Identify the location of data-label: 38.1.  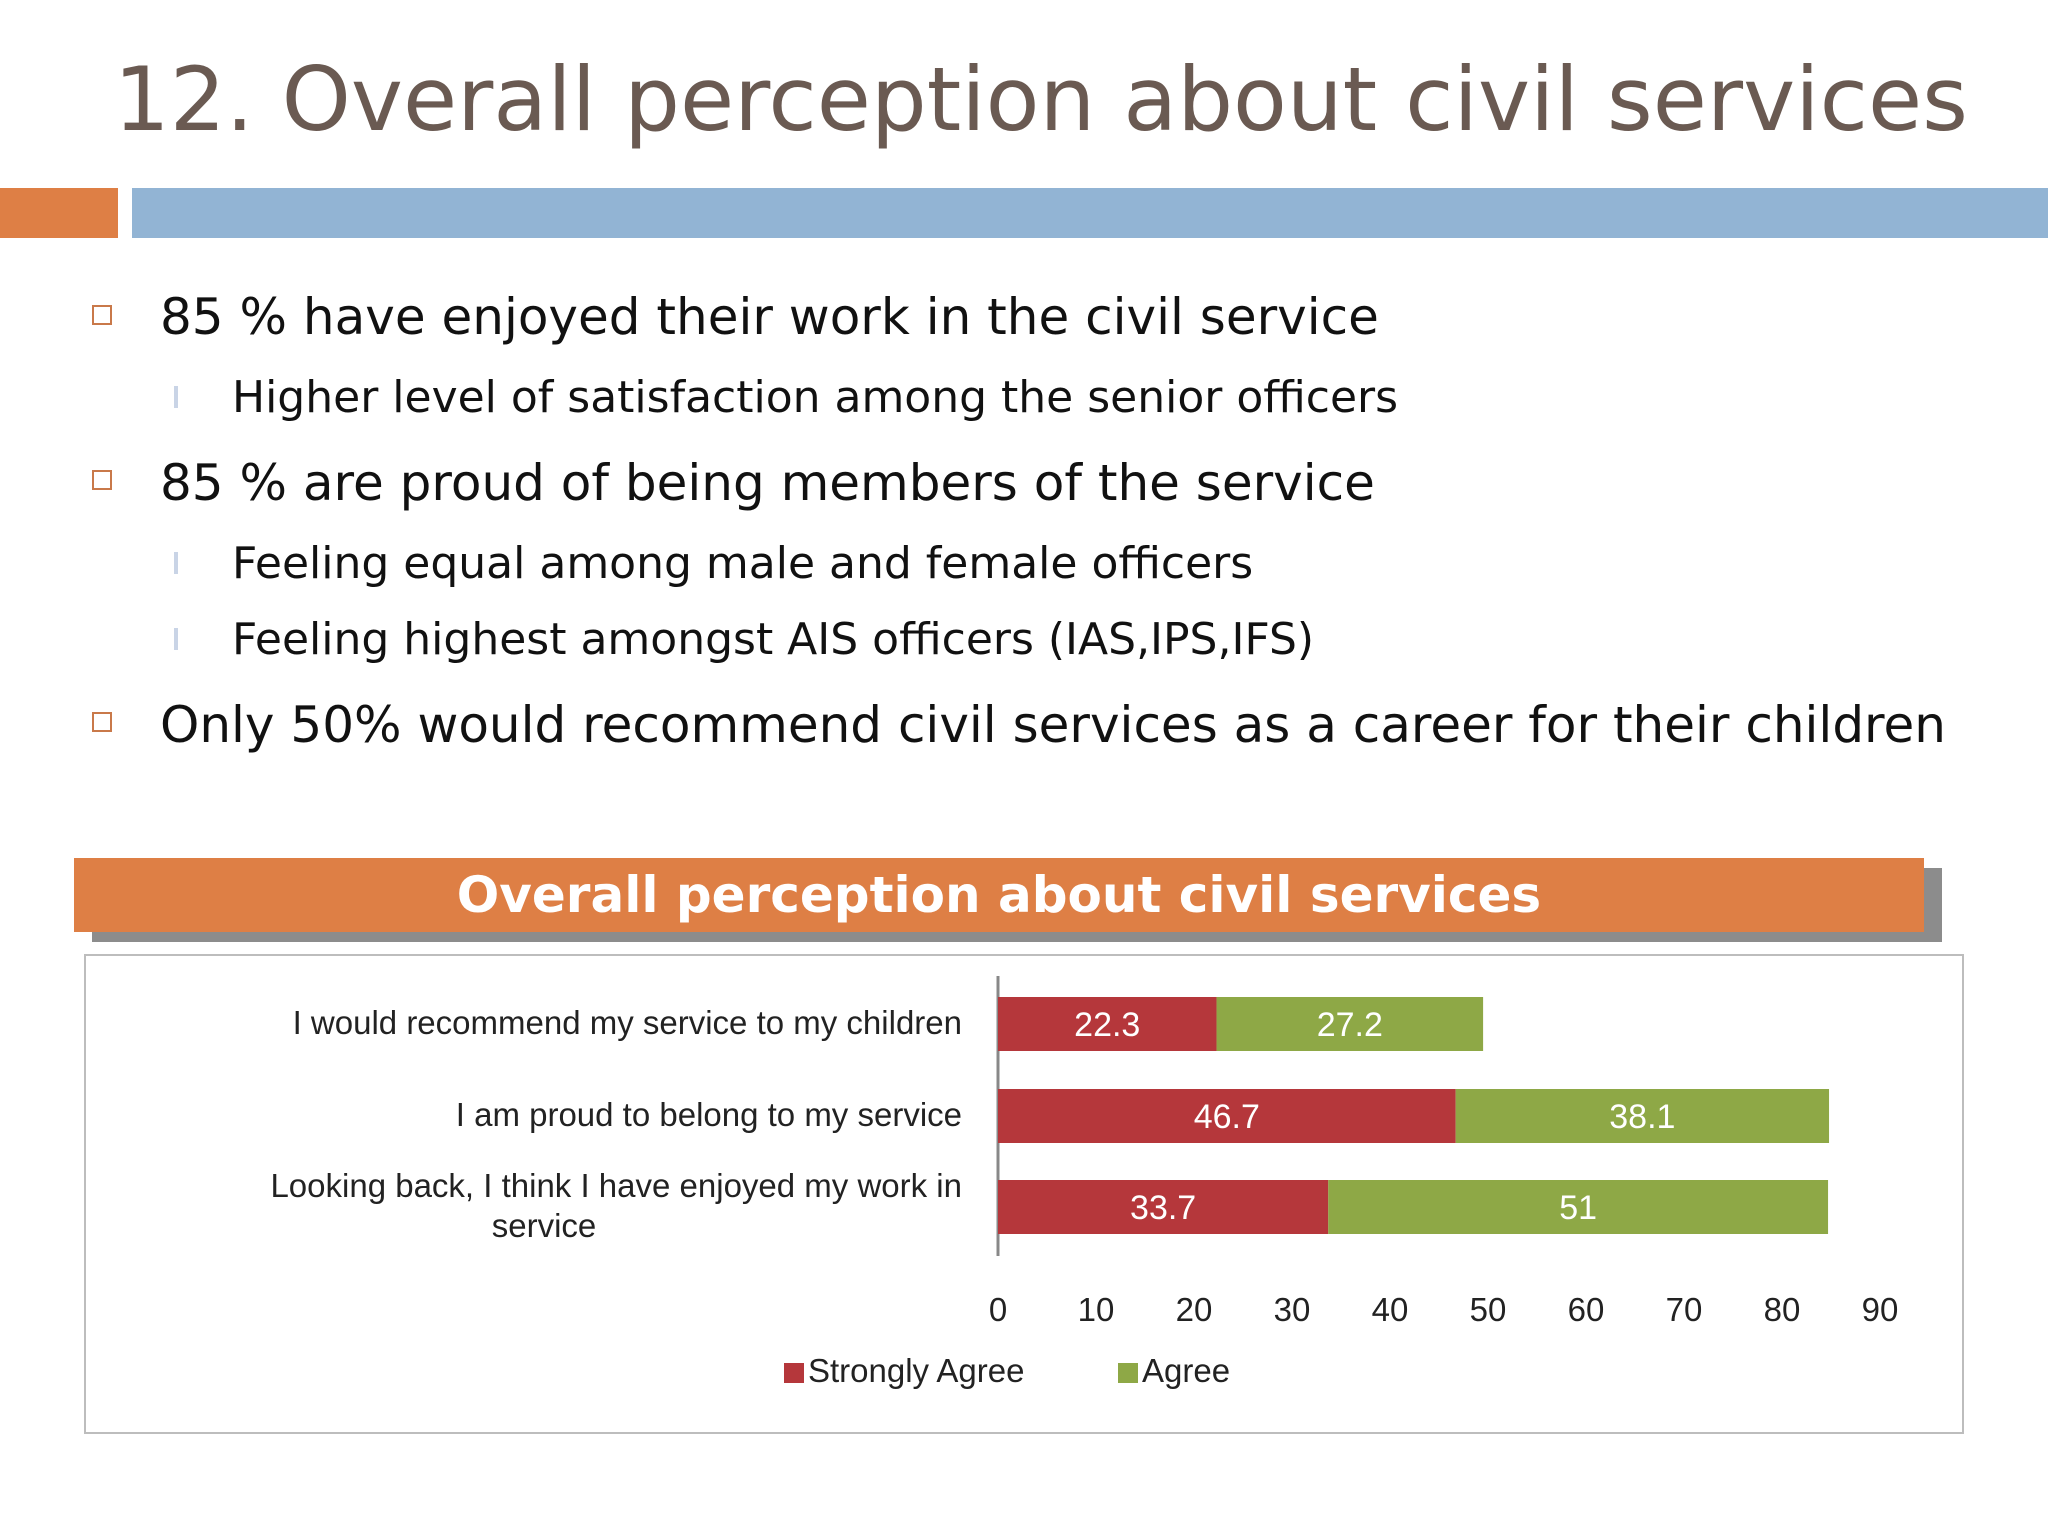
(1642, 1117).